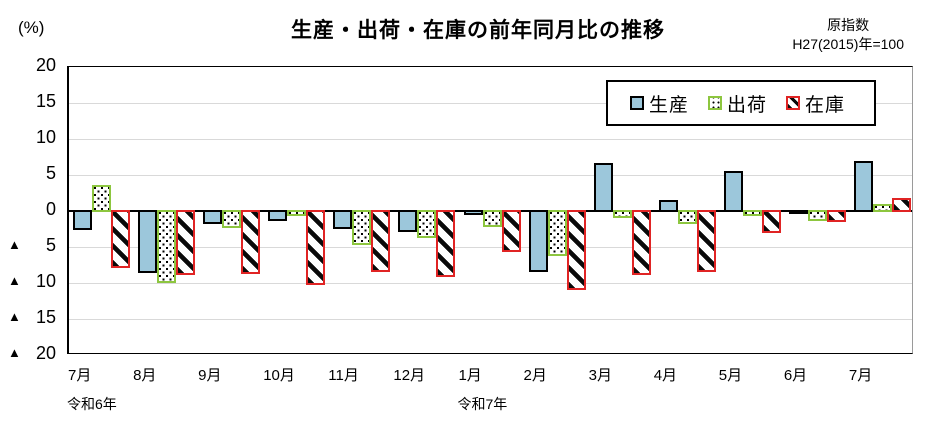 Image resolution: width=932 pixels, height=446 pixels. What do you see at coordinates (825, 105) in the screenshot?
I see `legend-label-inventory: 在庫` at bounding box center [825, 105].